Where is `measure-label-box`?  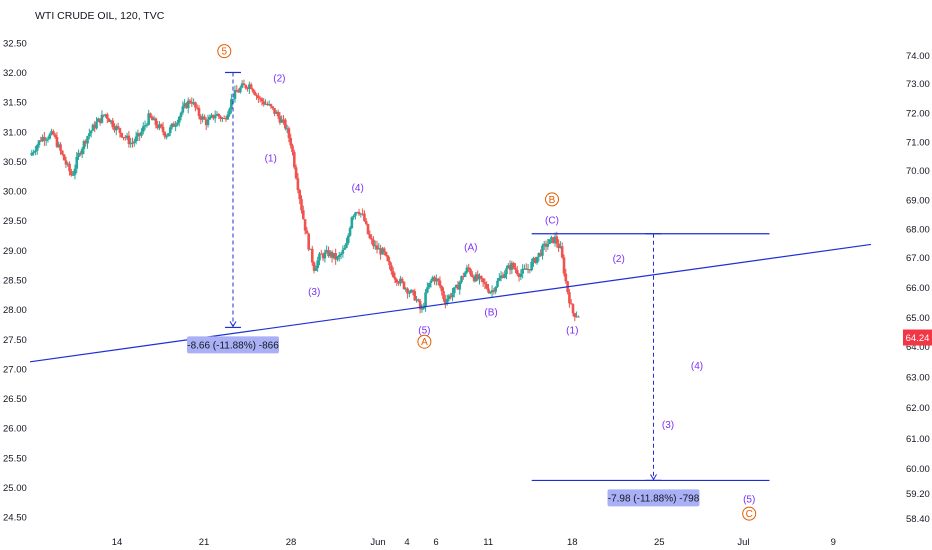
measure-label-box is located at coordinates (233, 345).